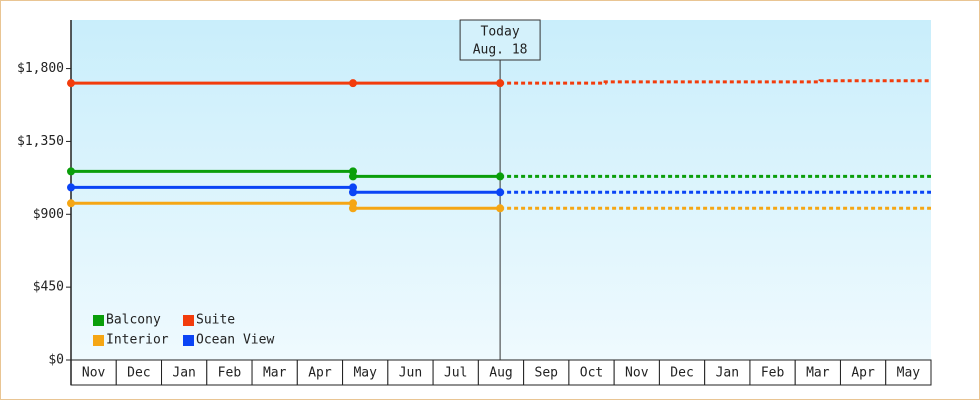 The height and width of the screenshot is (400, 980). Describe the element at coordinates (40, 141) in the screenshot. I see `y-tick-label: $1,350` at that location.